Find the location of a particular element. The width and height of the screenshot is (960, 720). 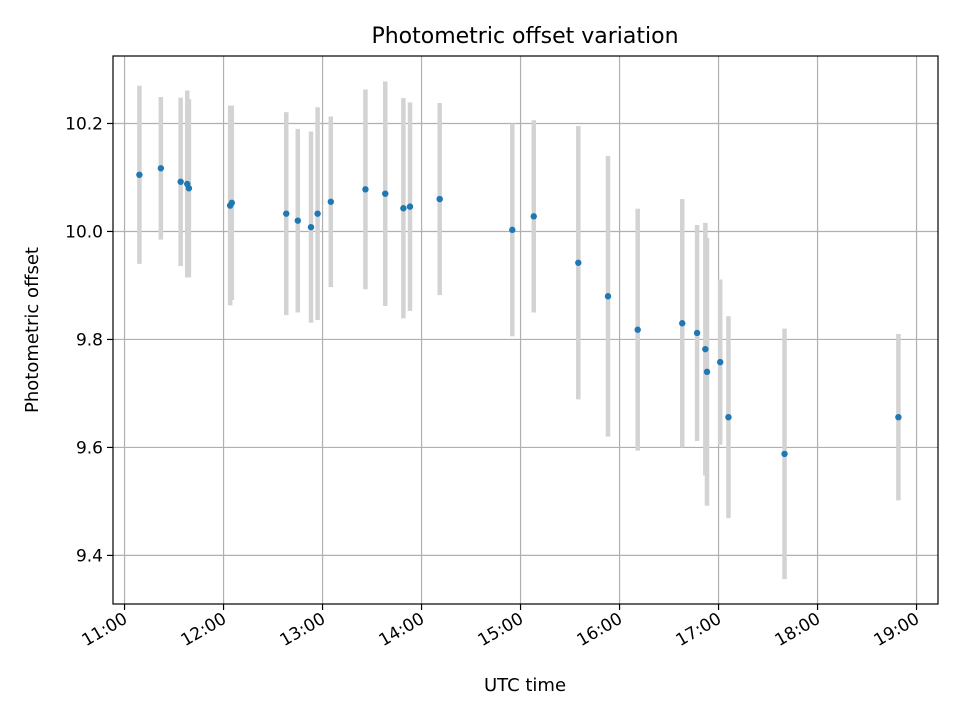

y-tick-label: 10.0 is located at coordinates (84, 232).